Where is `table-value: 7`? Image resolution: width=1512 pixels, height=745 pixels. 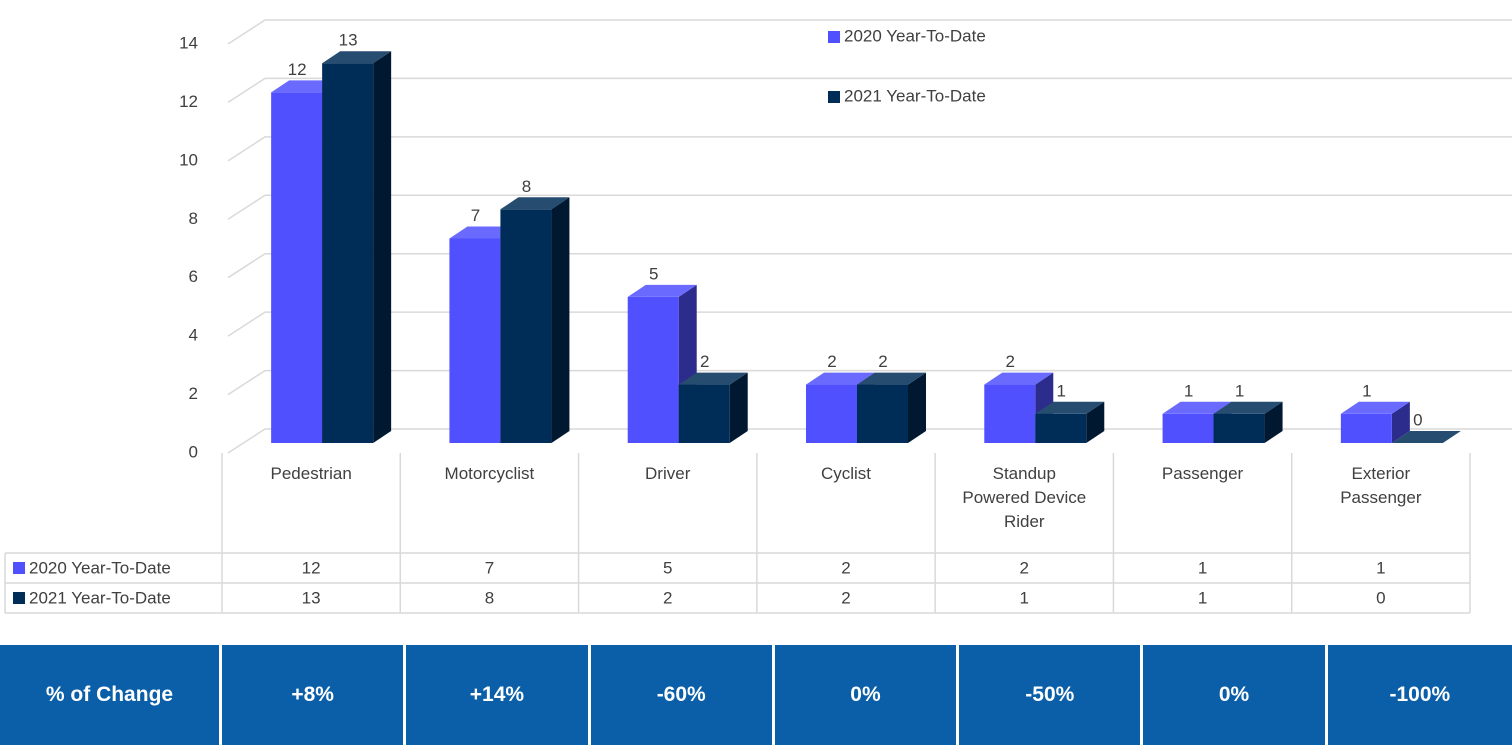 table-value: 7 is located at coordinates (489, 567).